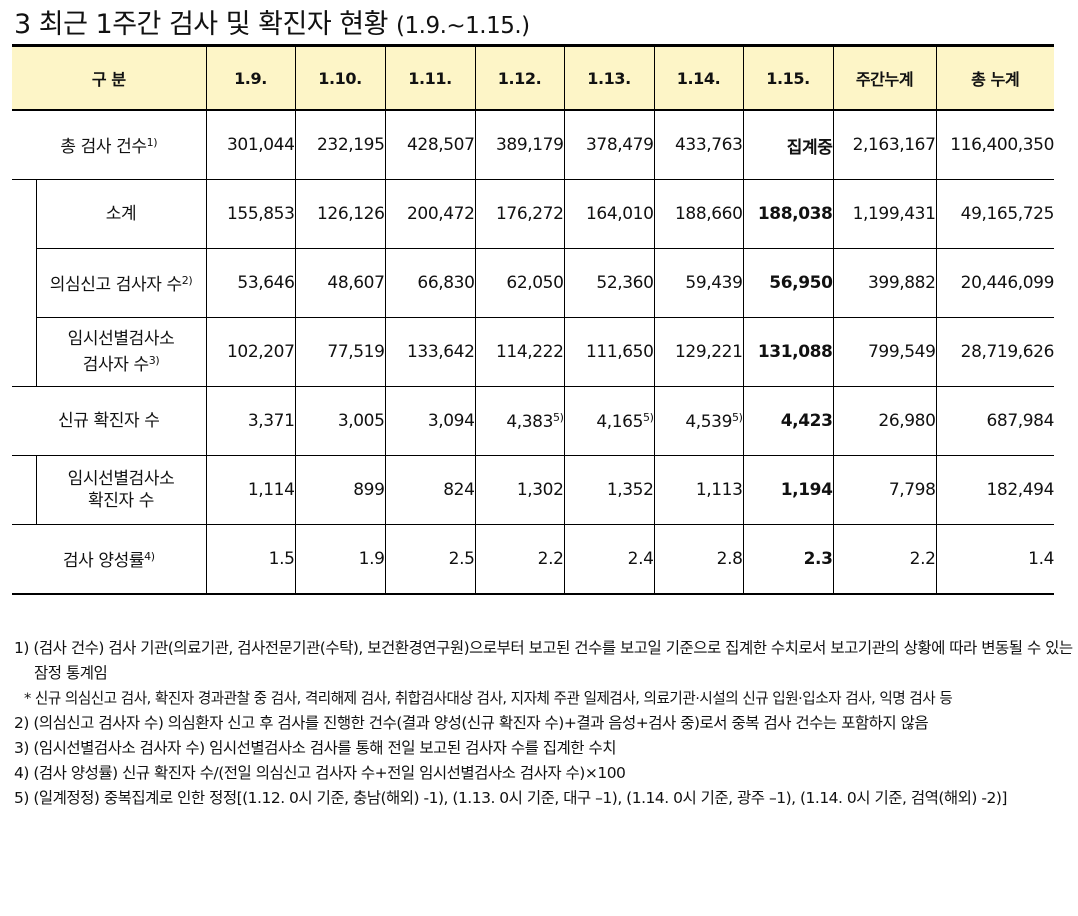 The height and width of the screenshot is (916, 1078). What do you see at coordinates (339, 145) in the screenshot?
I see `table-cell: 232,195` at bounding box center [339, 145].